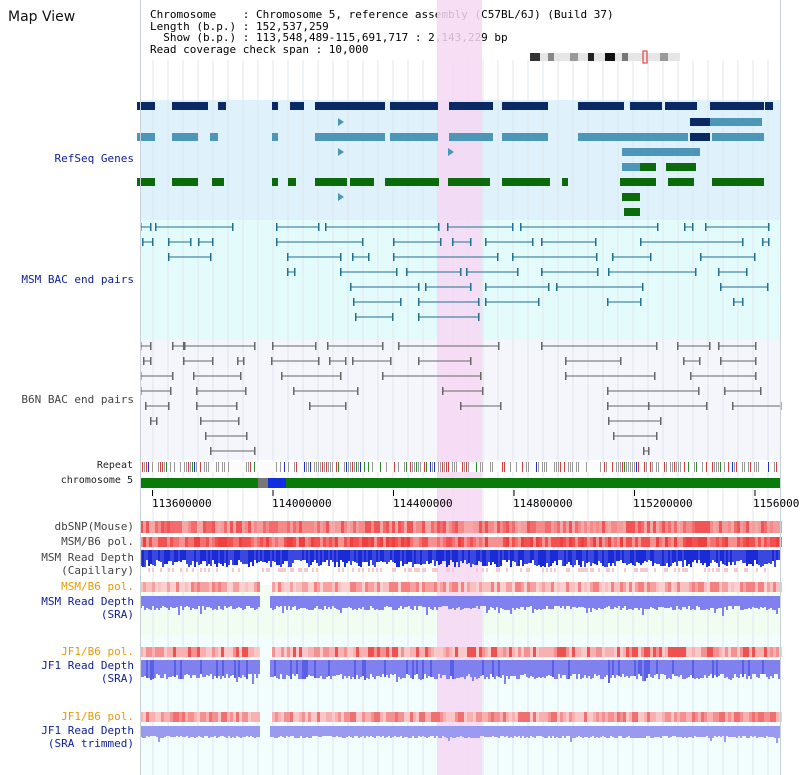 This screenshot has width=800, height=775. Describe the element at coordinates (87, 665) in the screenshot. I see `track-label-jf1-depth: JF1 Read Depth` at that location.